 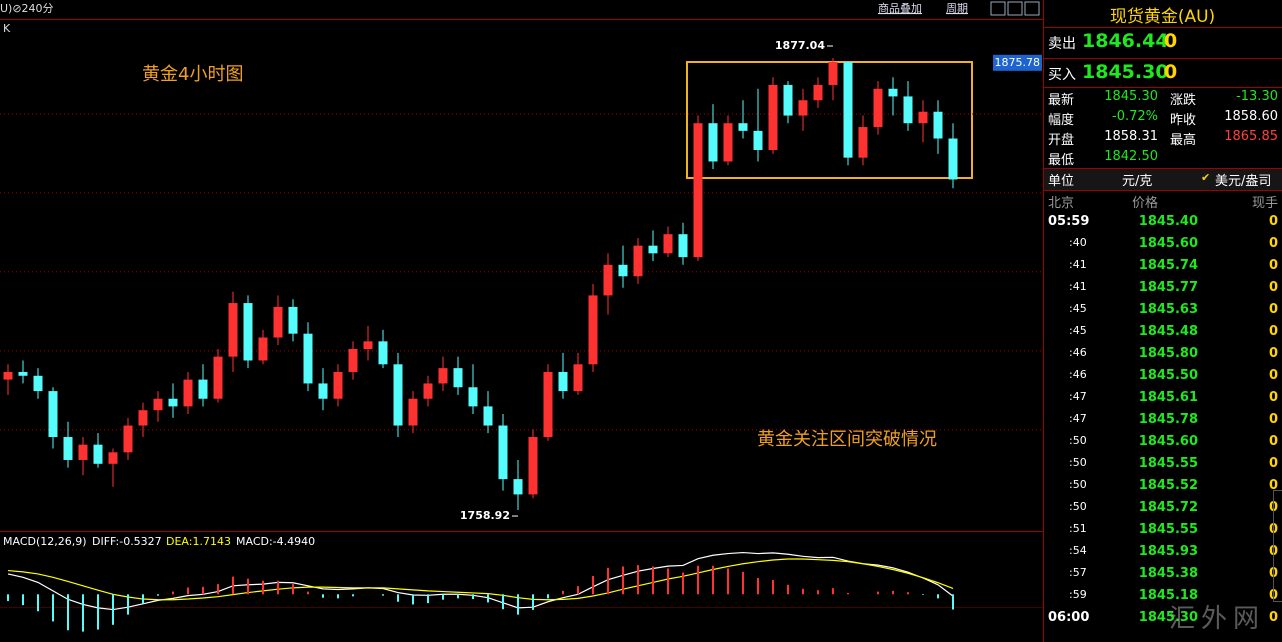 I want to click on tick-time: :51, so click(x=1078, y=528).